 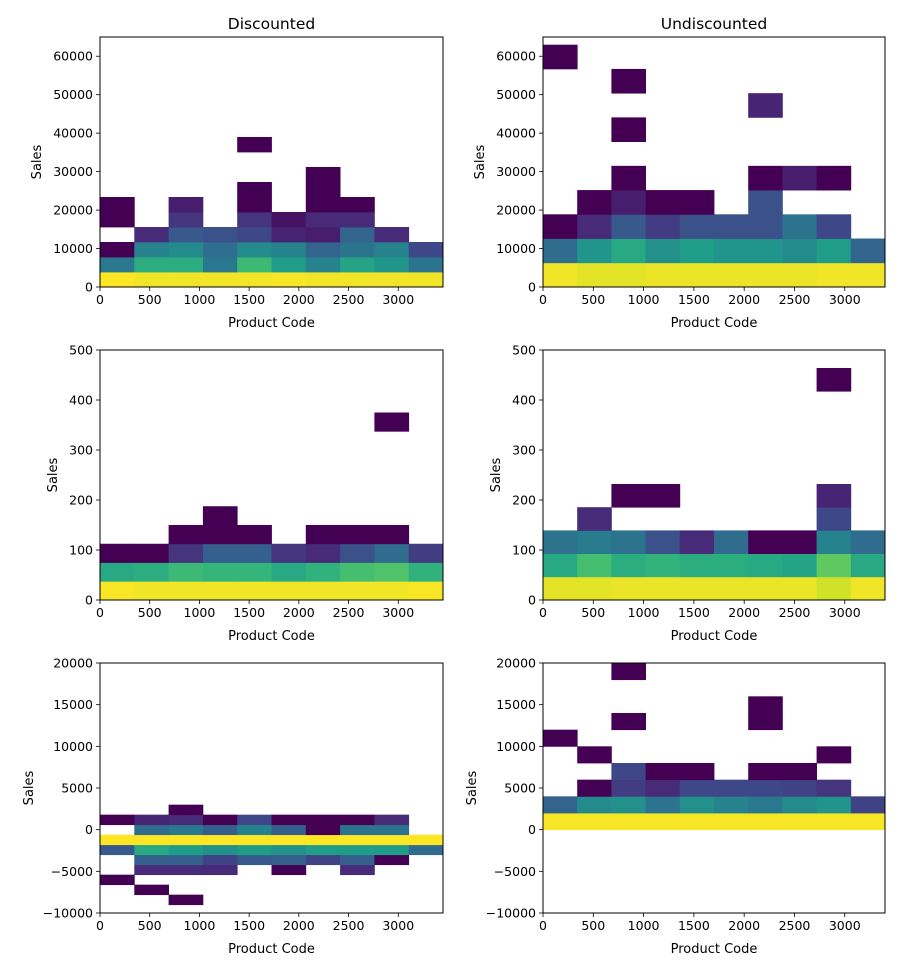 I want to click on y-tick-label: 0, so click(x=89, y=287).